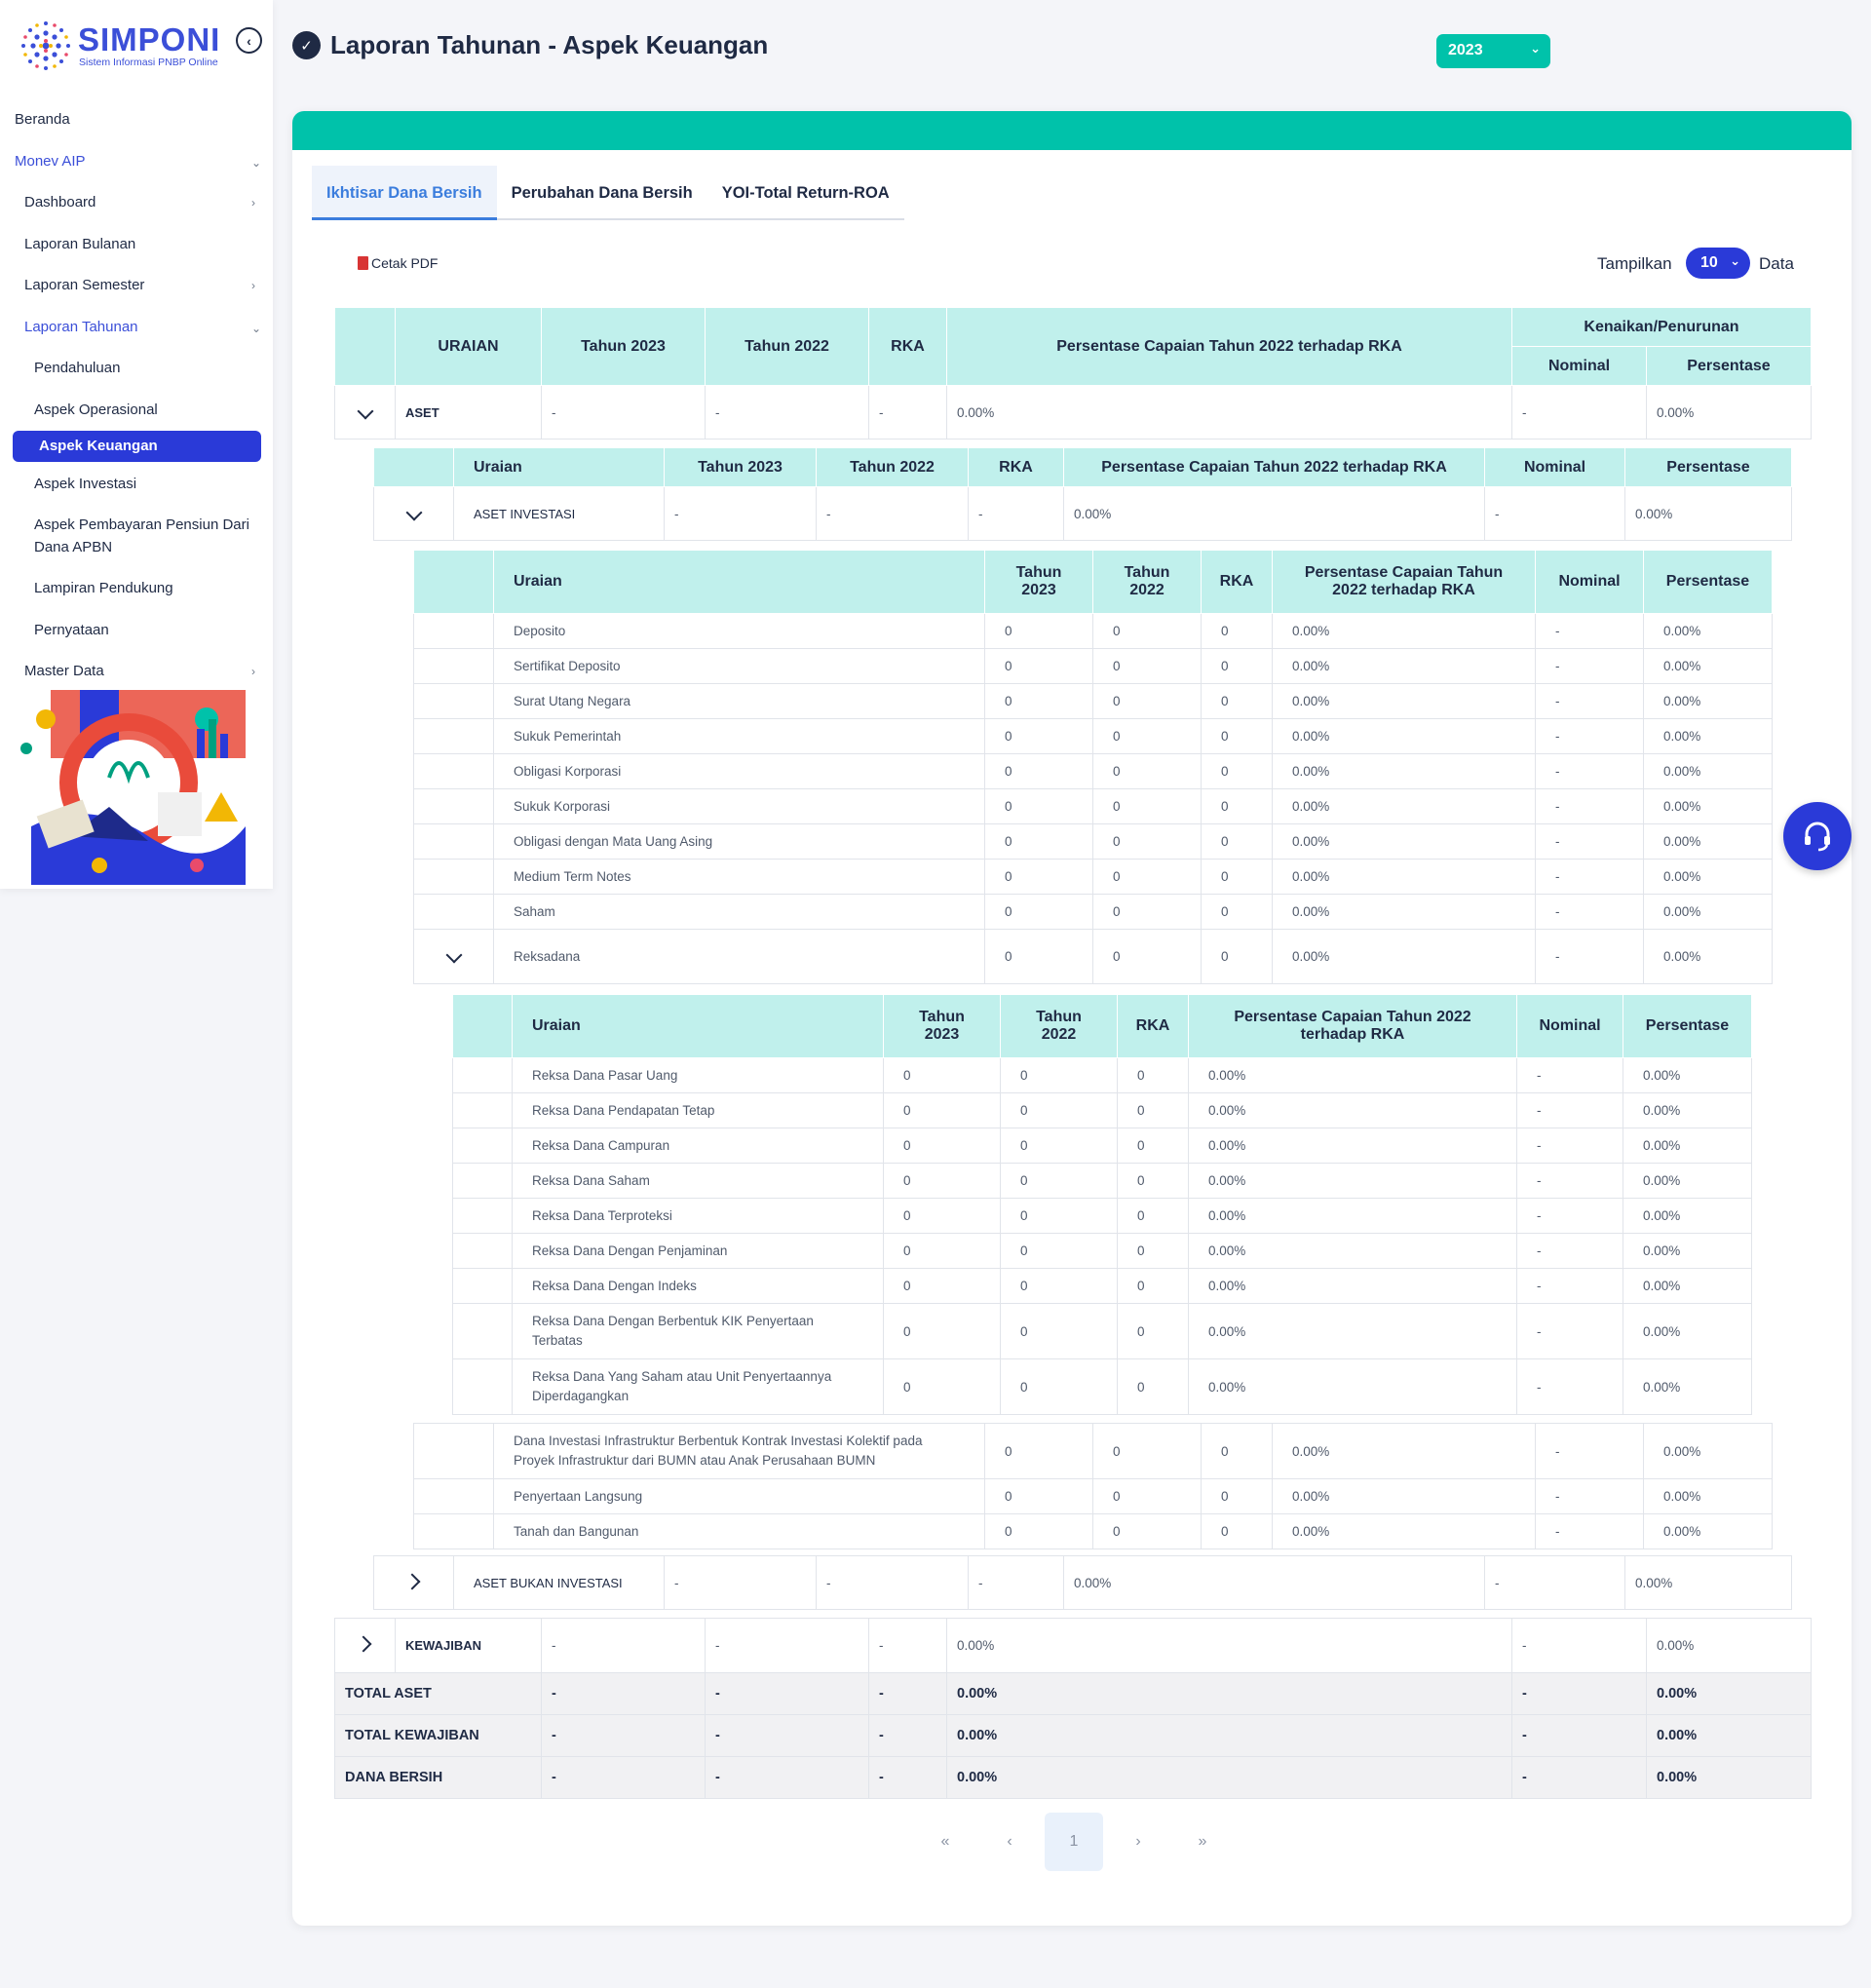  What do you see at coordinates (559, 1582) in the screenshot?
I see `row-label: ASET BUKAN INVESTASI` at bounding box center [559, 1582].